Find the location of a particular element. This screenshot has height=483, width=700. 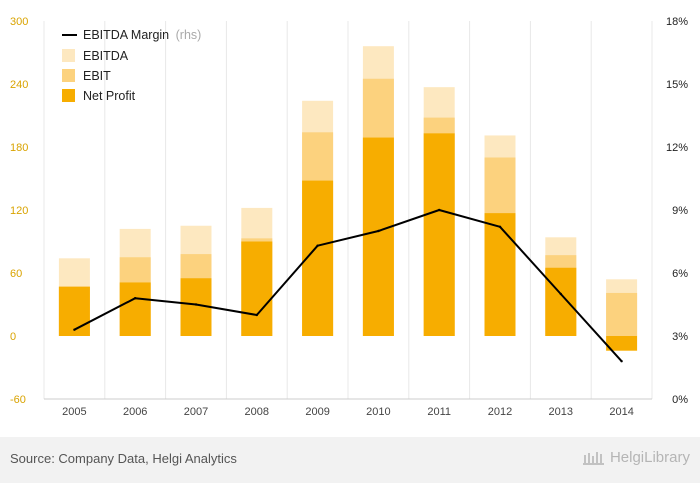

y-right-tick-label: 3% is located at coordinates (680, 337).